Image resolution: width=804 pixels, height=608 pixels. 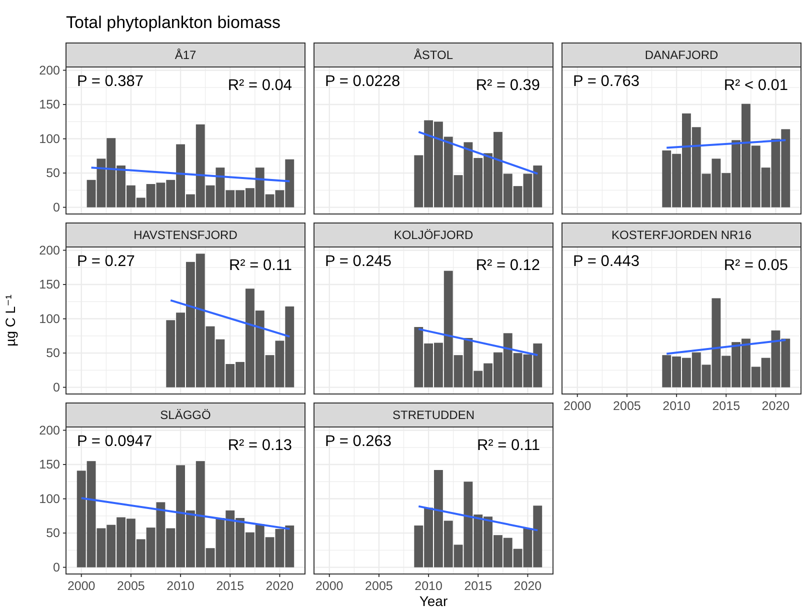 What do you see at coordinates (433, 415) in the screenshot?
I see `chart-subtitle: STRETUDDEN` at bounding box center [433, 415].